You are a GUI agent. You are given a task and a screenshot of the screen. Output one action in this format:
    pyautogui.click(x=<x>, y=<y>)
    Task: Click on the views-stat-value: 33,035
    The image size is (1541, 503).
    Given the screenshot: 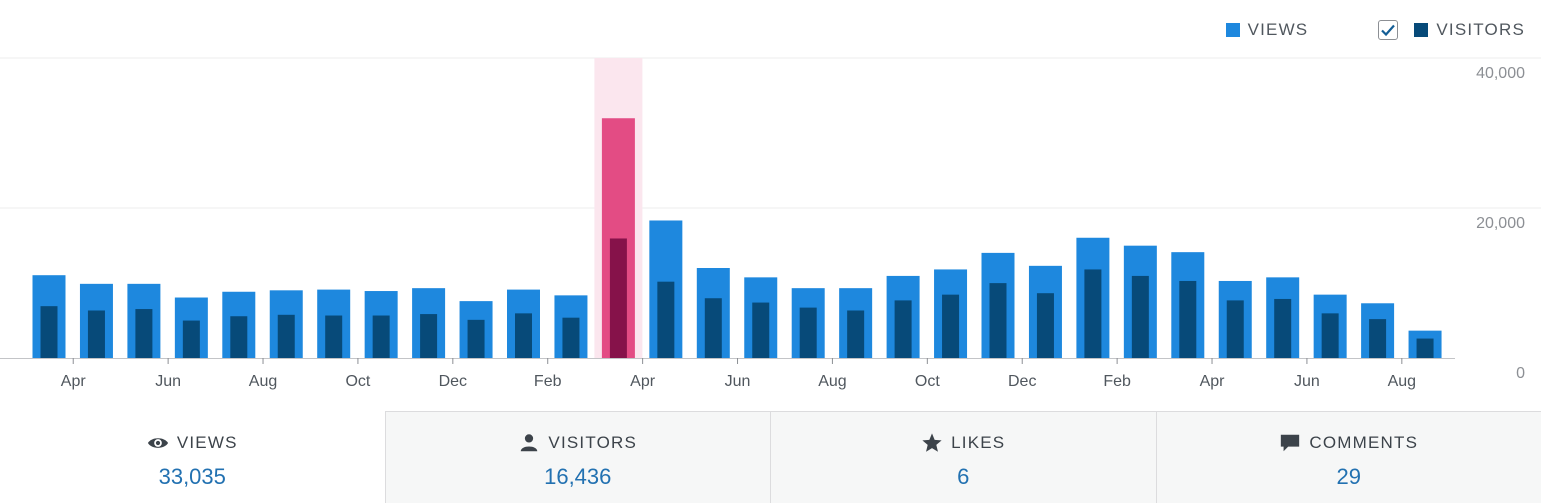 What is the action you would take?
    pyautogui.click(x=192, y=476)
    